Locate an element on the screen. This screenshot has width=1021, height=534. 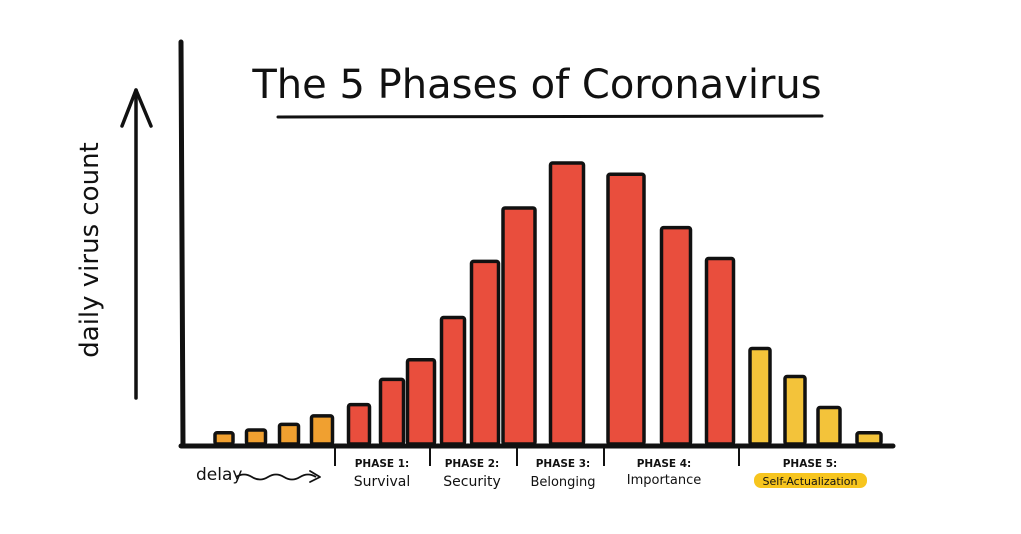
phase-3-number: PHASE 3: is located at coordinates (563, 464).